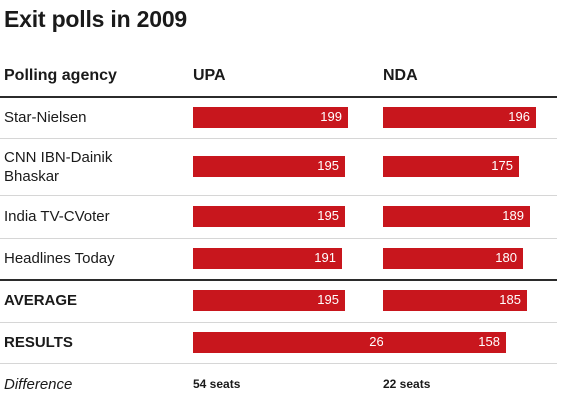 The width and height of the screenshot is (567, 403). What do you see at coordinates (459, 117) in the screenshot?
I see `bar-nda-star-nielsen: 196` at bounding box center [459, 117].